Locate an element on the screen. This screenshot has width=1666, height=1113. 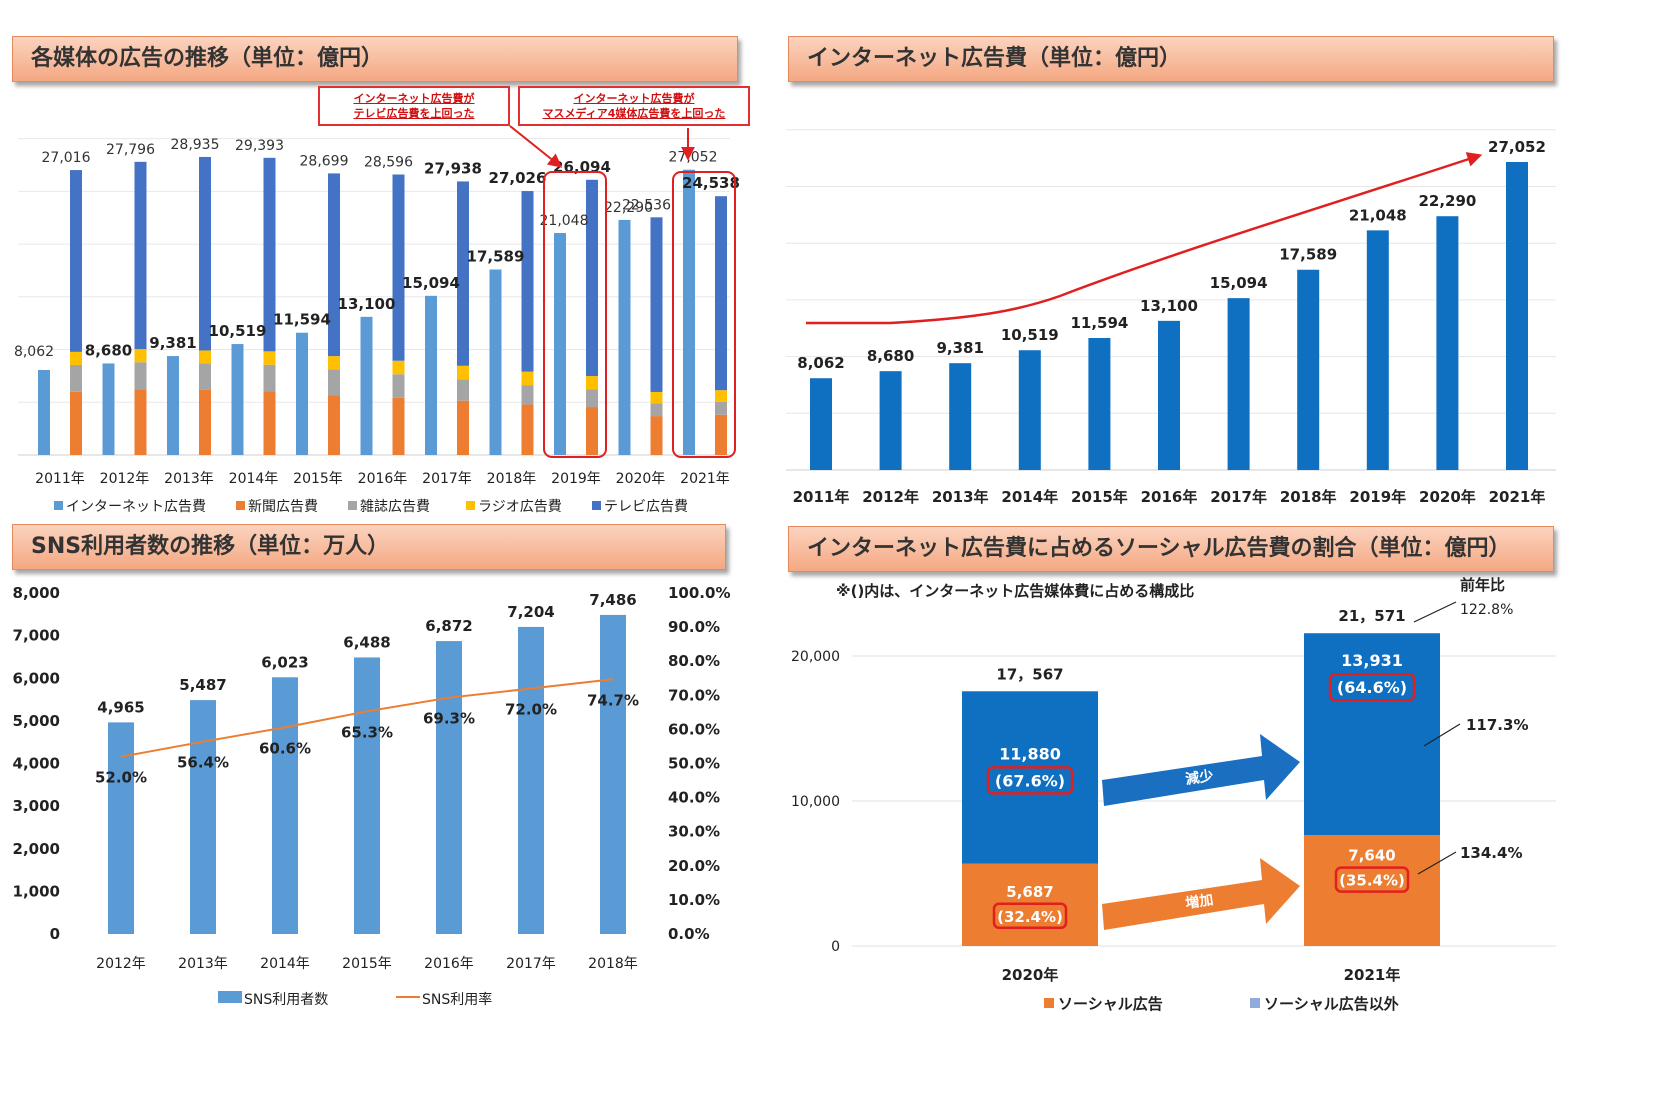
value-label: 11,594 is located at coordinates (1099, 323).